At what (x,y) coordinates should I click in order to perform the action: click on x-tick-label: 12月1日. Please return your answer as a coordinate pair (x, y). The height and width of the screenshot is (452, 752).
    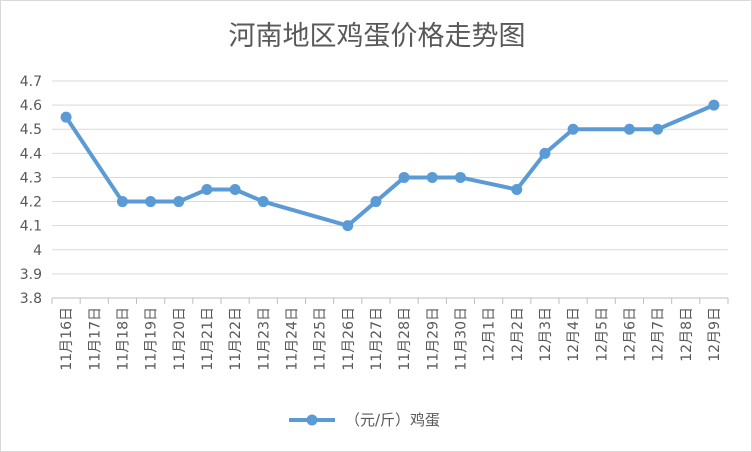
    Looking at the image, I should click on (490, 334).